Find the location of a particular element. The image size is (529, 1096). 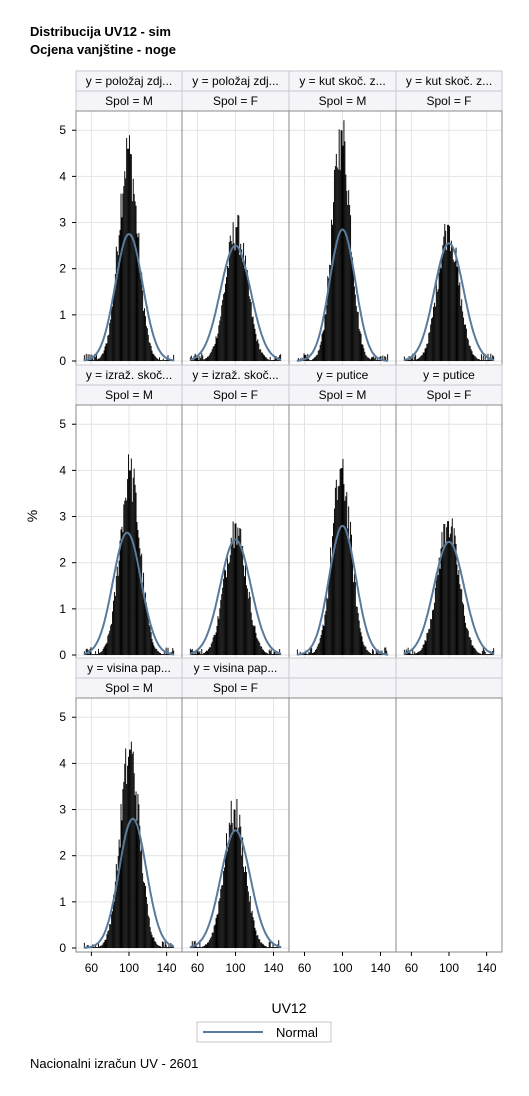

y-tick-label: 0 is located at coordinates (62, 948).